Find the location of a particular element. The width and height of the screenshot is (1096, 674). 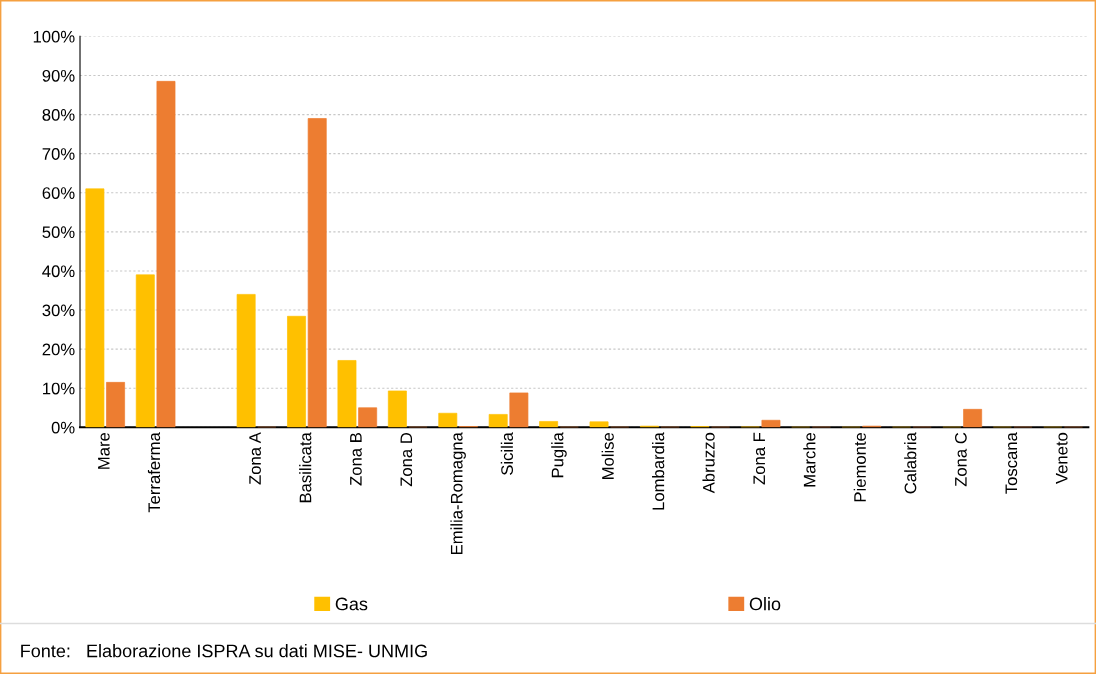

x-tick-label: Abruzzo is located at coordinates (708, 463).